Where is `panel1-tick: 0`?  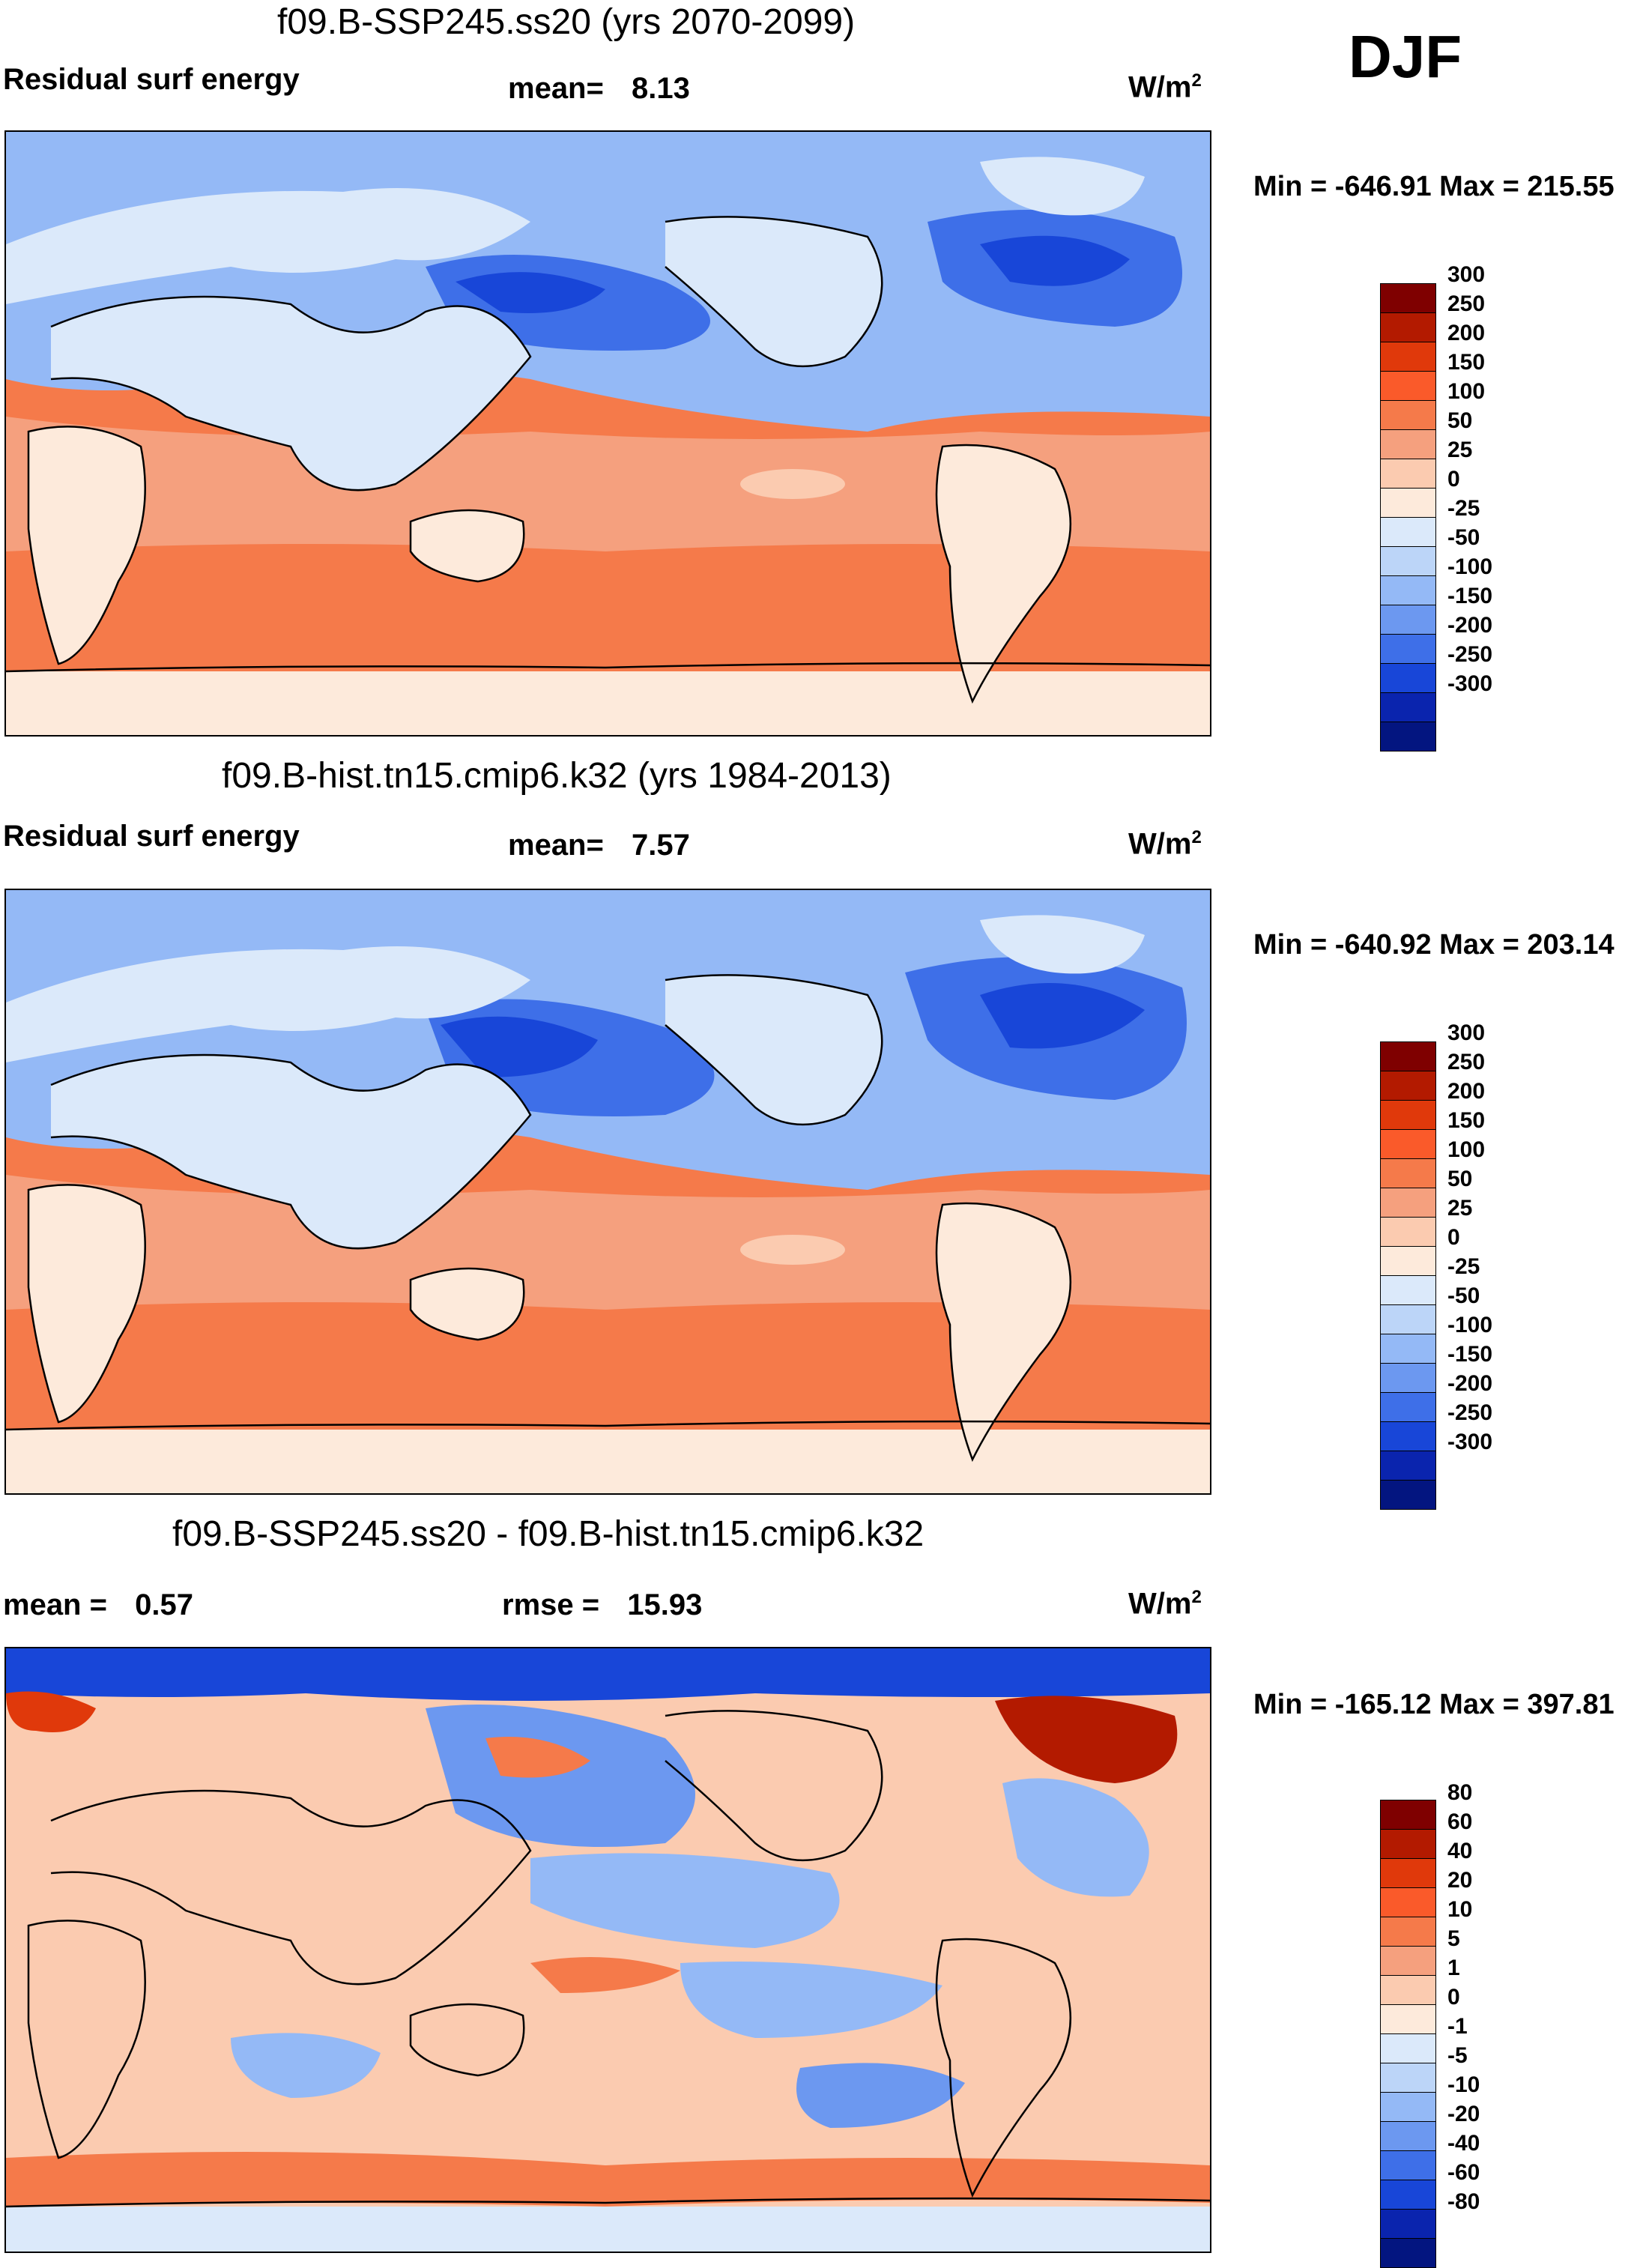
panel1-tick: 0 is located at coordinates (1453, 479).